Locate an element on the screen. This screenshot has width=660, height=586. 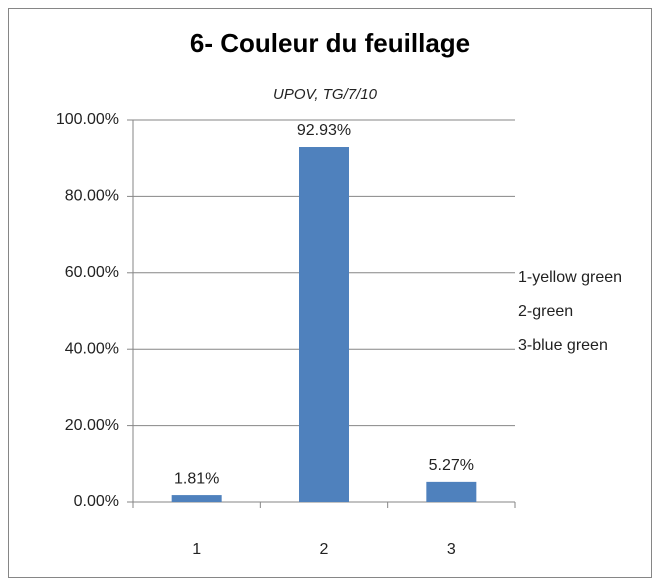
y-tick-label: 0.00% is located at coordinates (96, 501).